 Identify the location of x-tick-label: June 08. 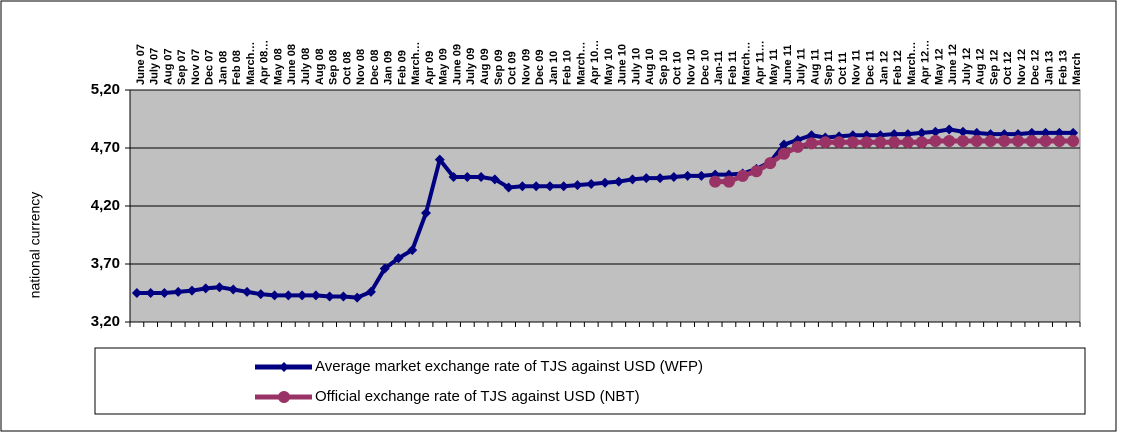
(292, 64).